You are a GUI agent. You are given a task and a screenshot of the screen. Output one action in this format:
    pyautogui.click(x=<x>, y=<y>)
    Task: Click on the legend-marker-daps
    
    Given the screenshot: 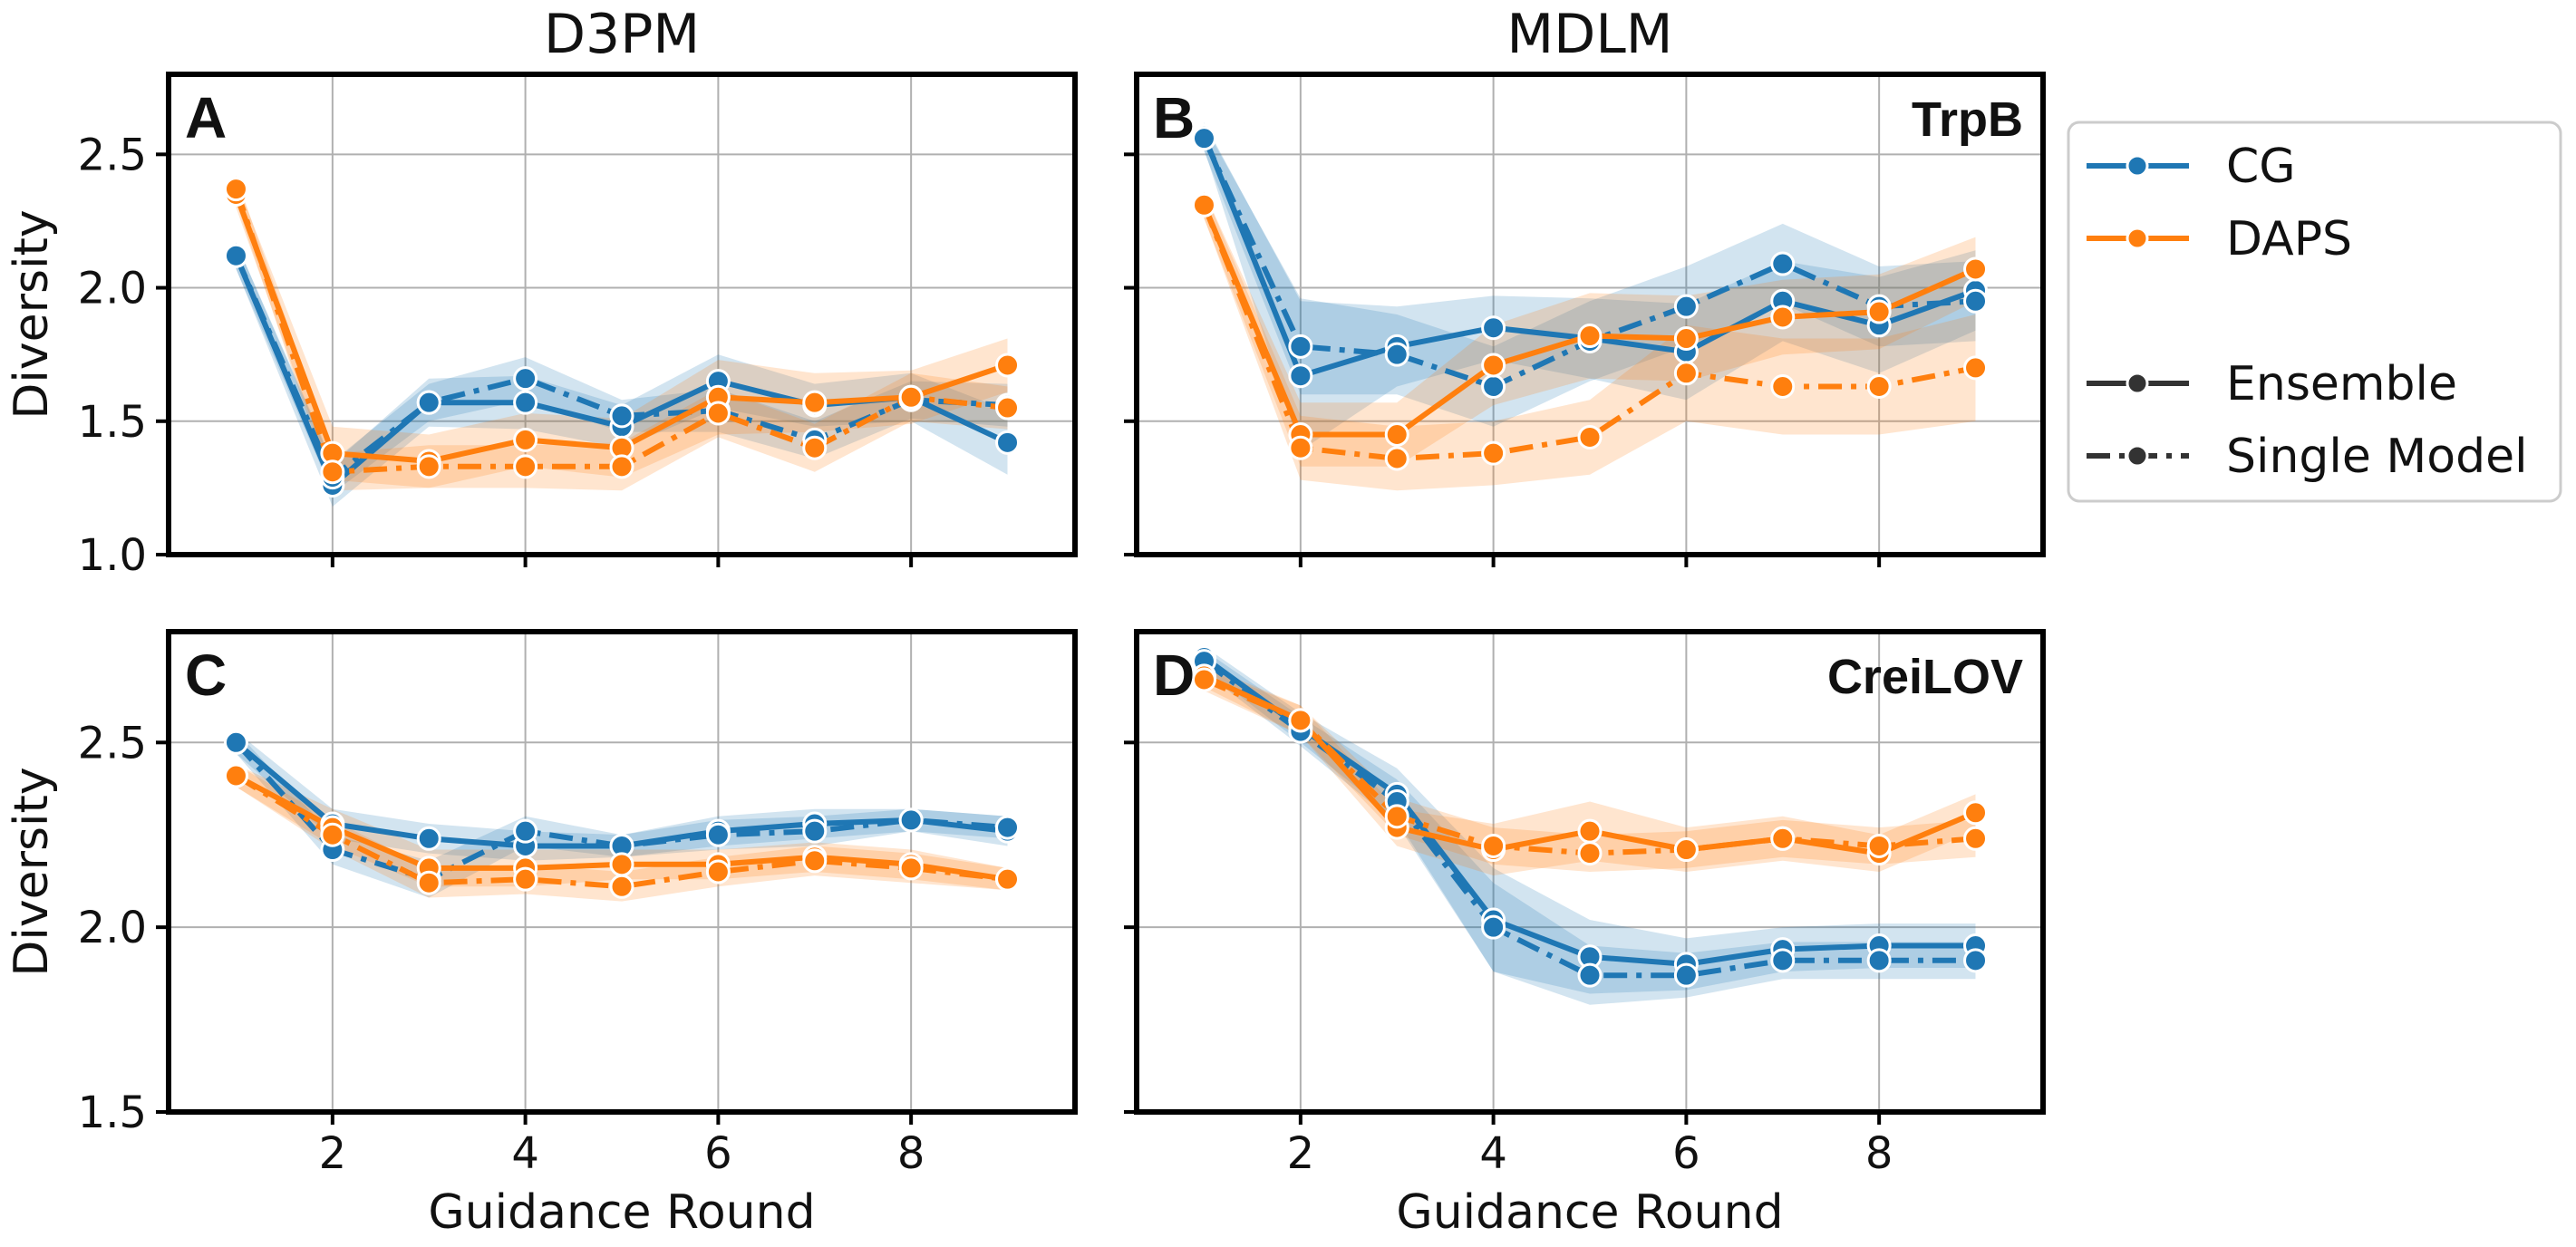 What is the action you would take?
    pyautogui.click(x=2137, y=238)
    